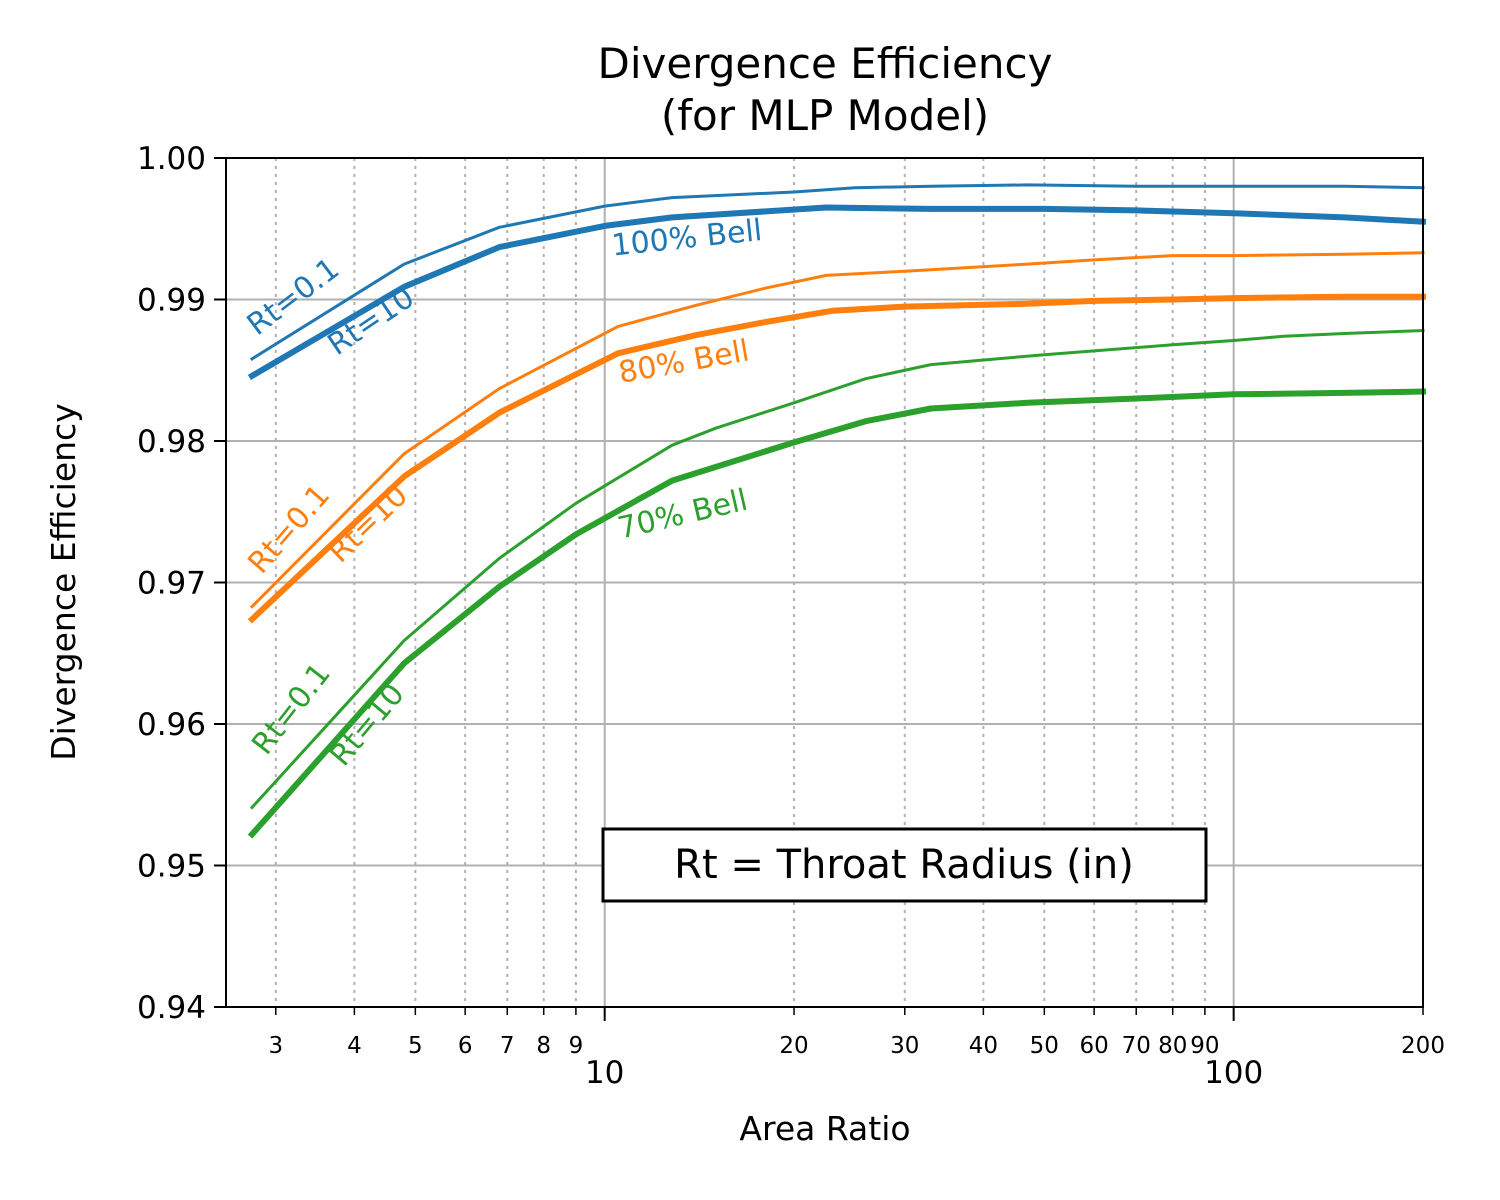 The width and height of the screenshot is (1500, 1200). I want to click on x-minor-tick-label: 80, so click(1172, 1046).